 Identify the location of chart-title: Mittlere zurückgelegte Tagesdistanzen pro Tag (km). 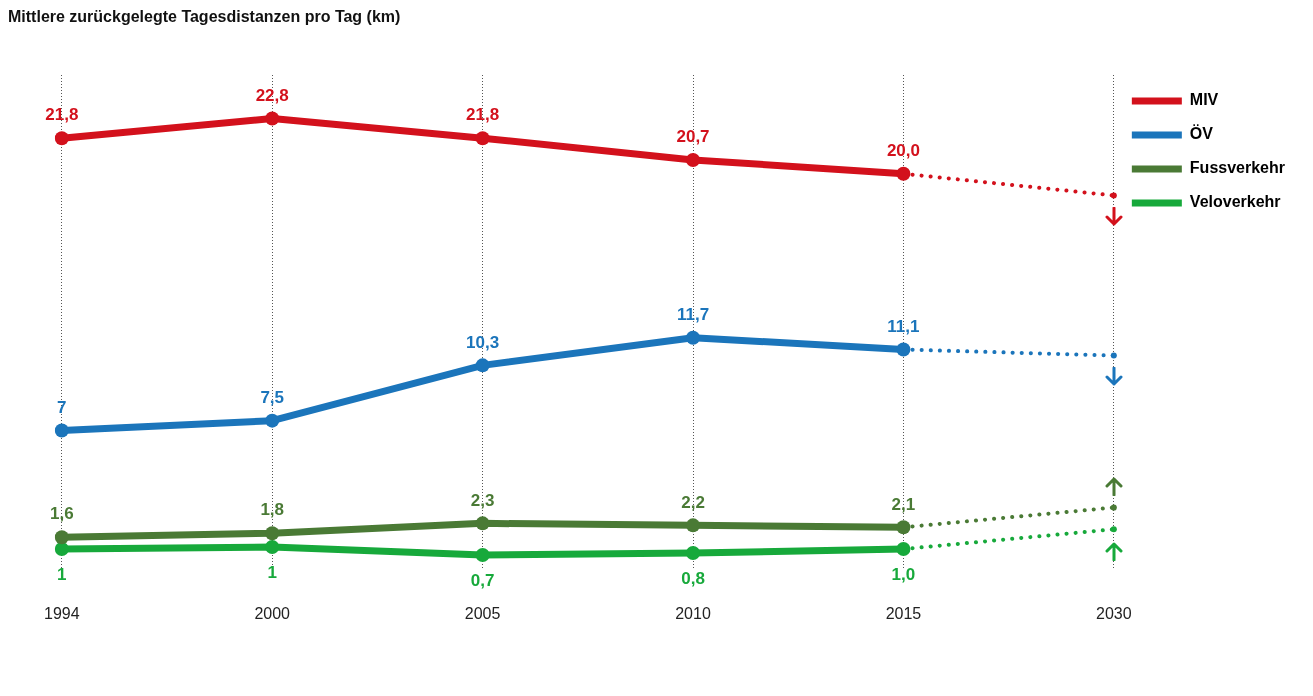
(205, 17).